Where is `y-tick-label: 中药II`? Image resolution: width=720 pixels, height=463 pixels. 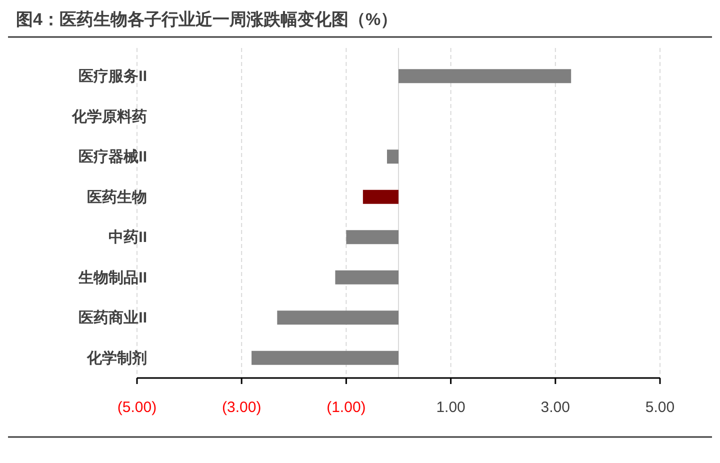 y-tick-label: 中药II is located at coordinates (127, 237).